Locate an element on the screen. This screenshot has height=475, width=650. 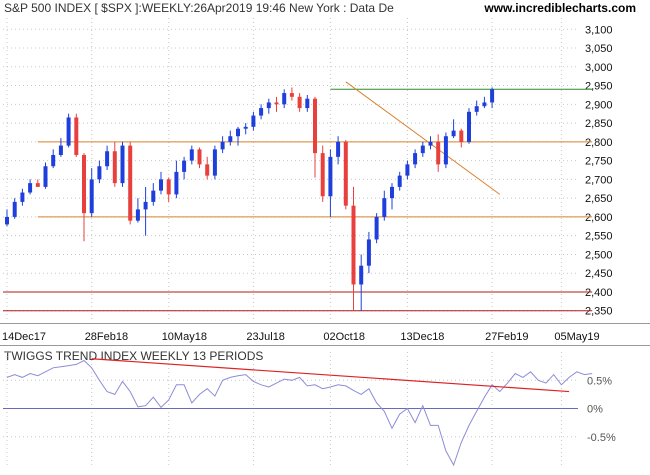
price-axis-label-2900: 2,900 is located at coordinates (599, 105).